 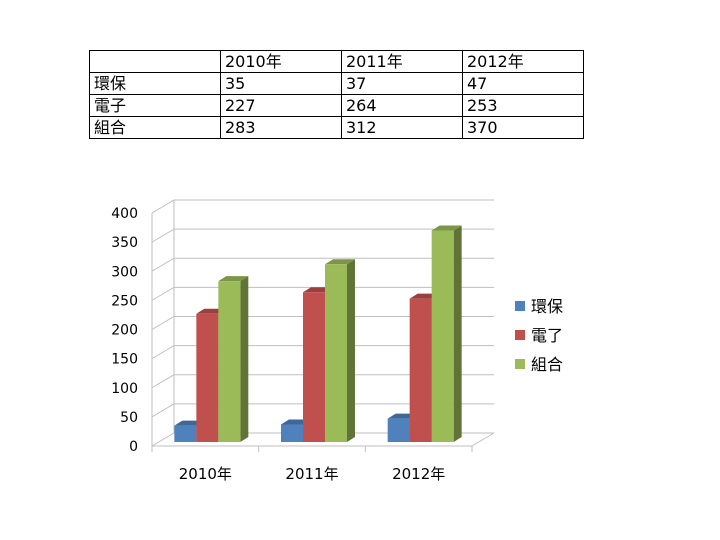 What do you see at coordinates (155, 127) in the screenshot?
I see `row-label: 組合` at bounding box center [155, 127].